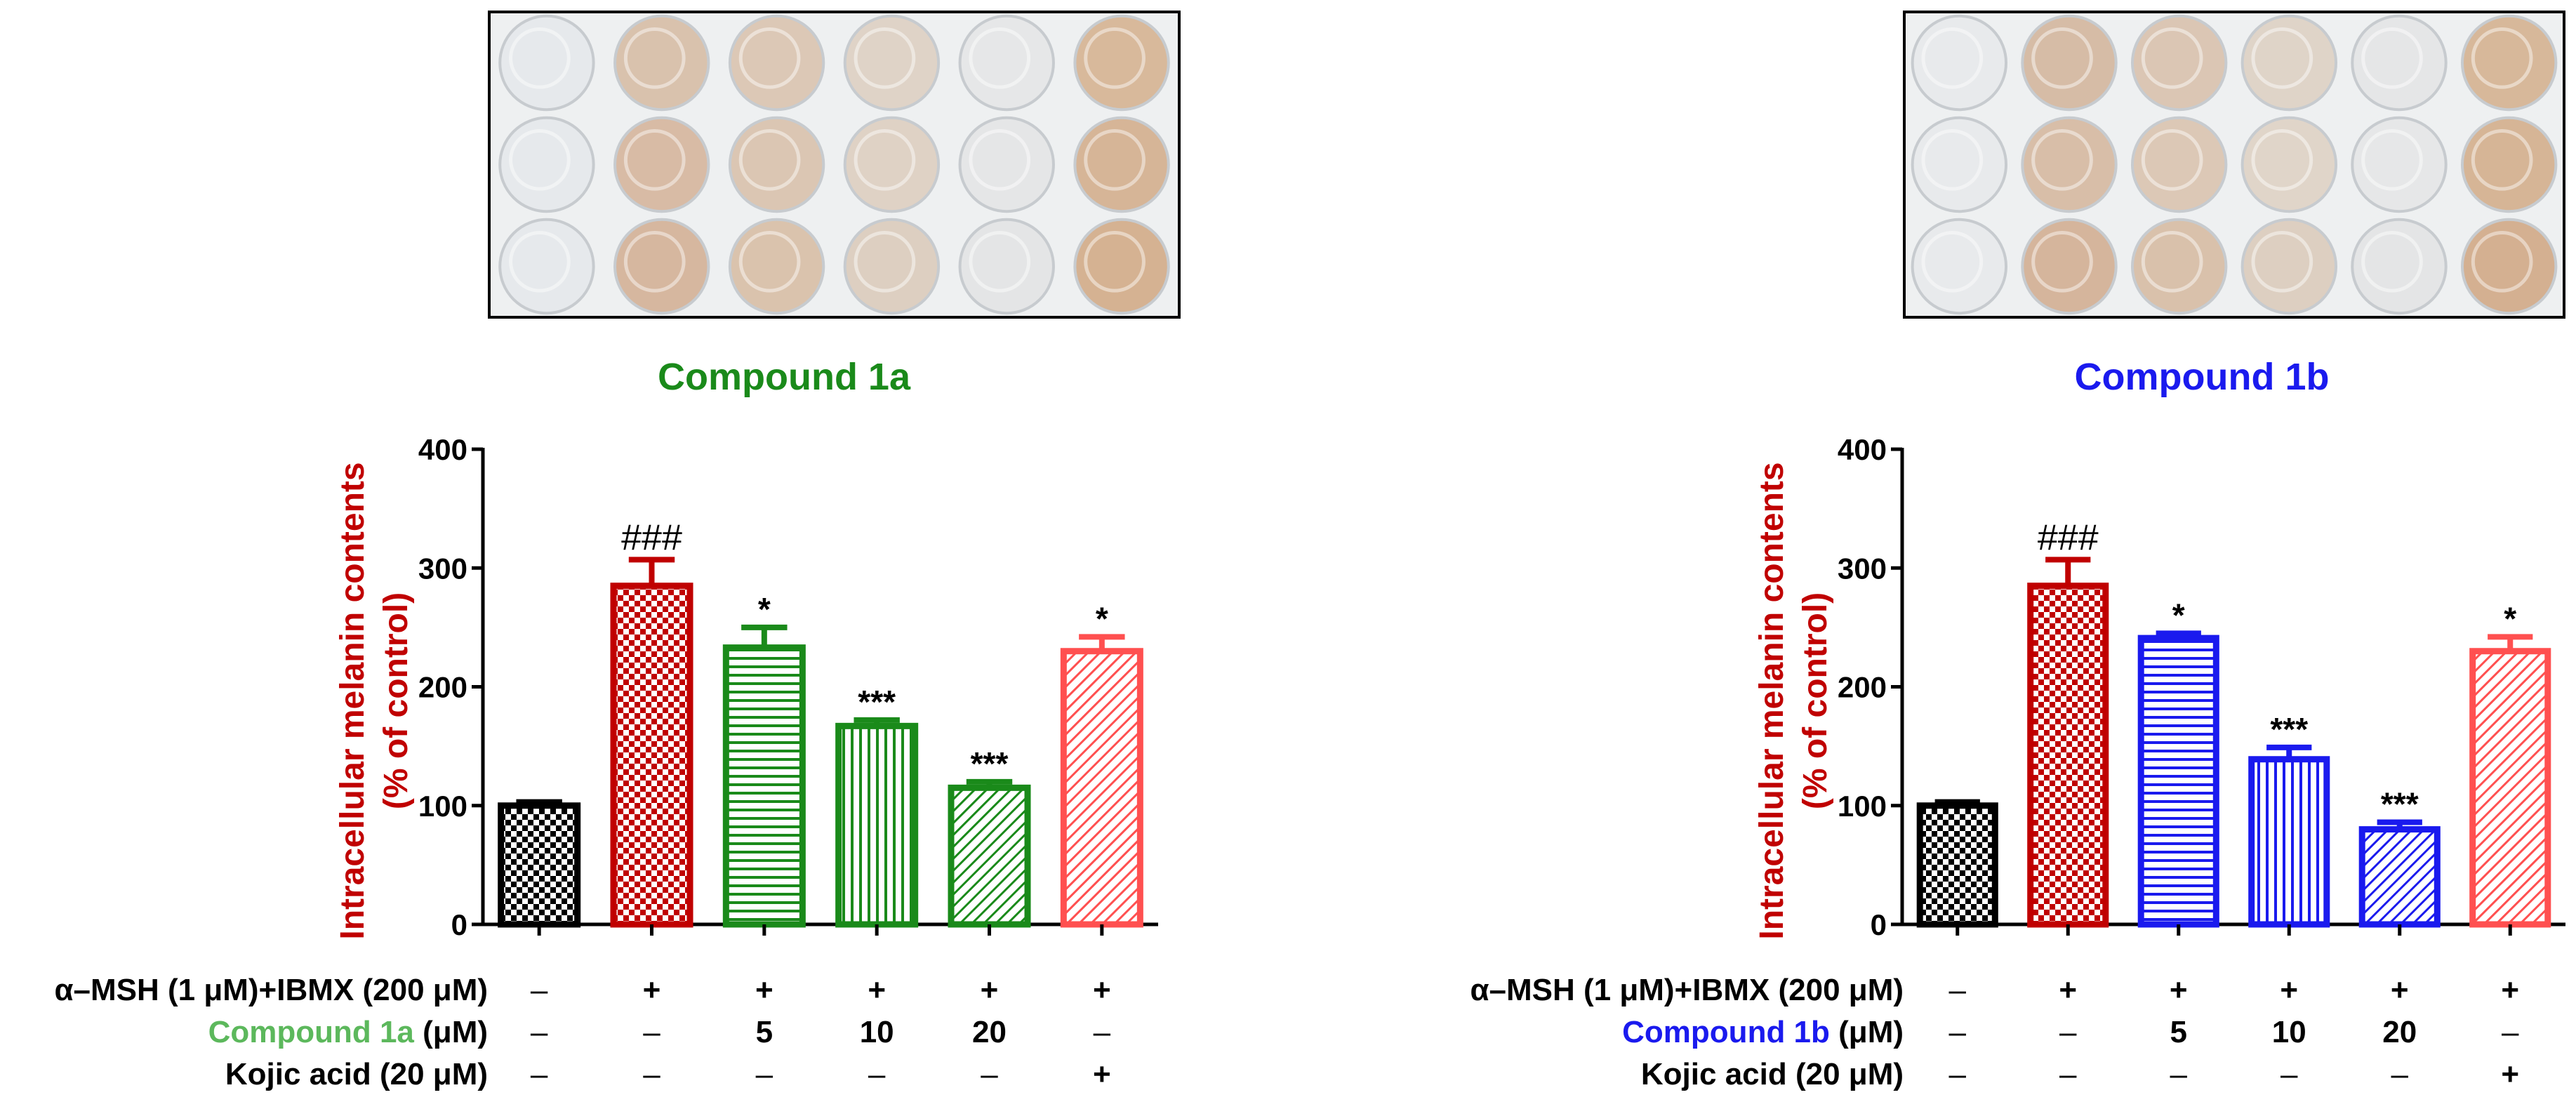 The image size is (2576, 1116). I want to click on treatment-cell: 20, so click(990, 1032).